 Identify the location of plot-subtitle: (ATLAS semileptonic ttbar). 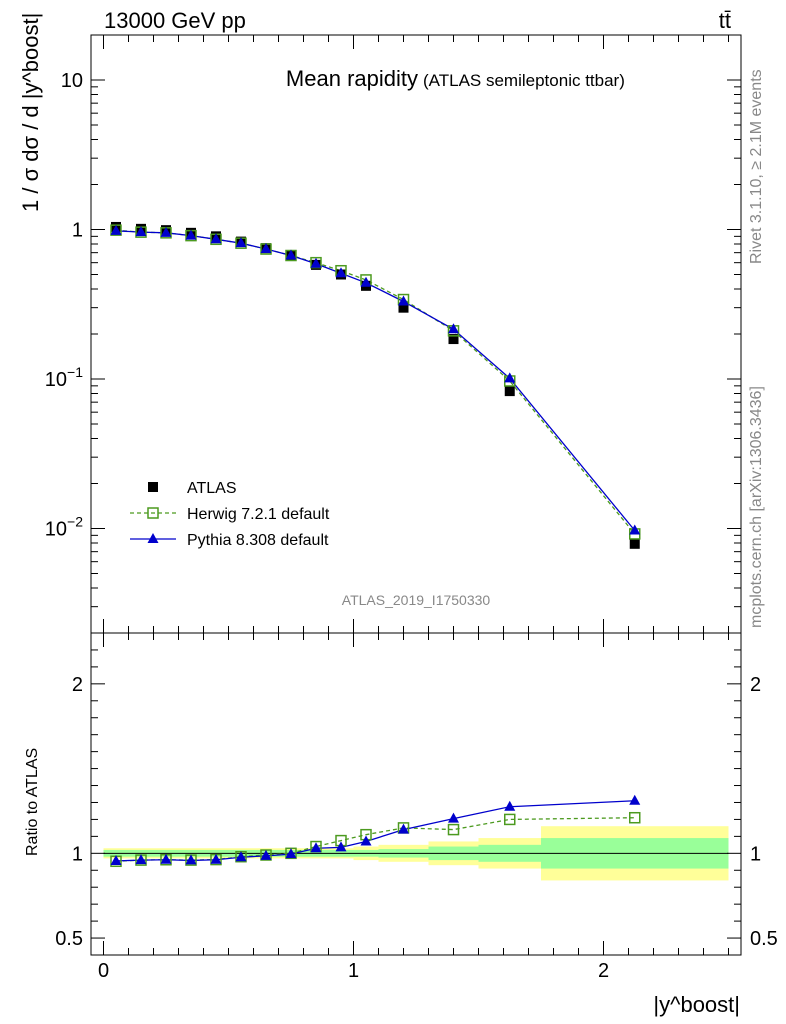
(524, 80).